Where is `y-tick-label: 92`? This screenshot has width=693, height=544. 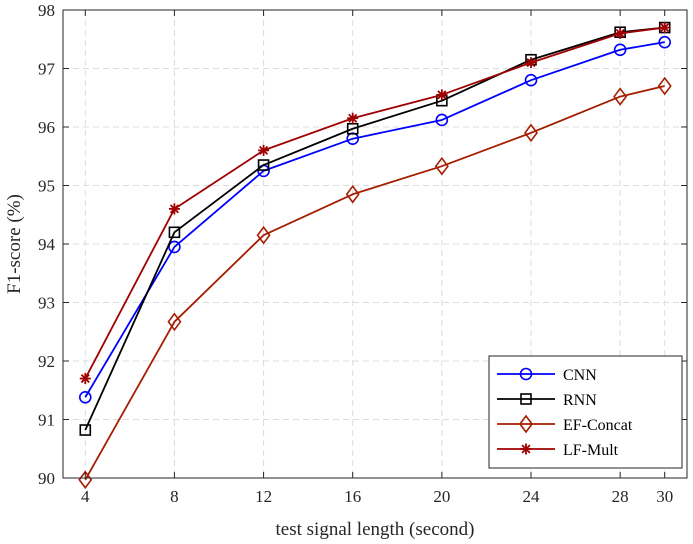
y-tick-label: 92 is located at coordinates (46, 361).